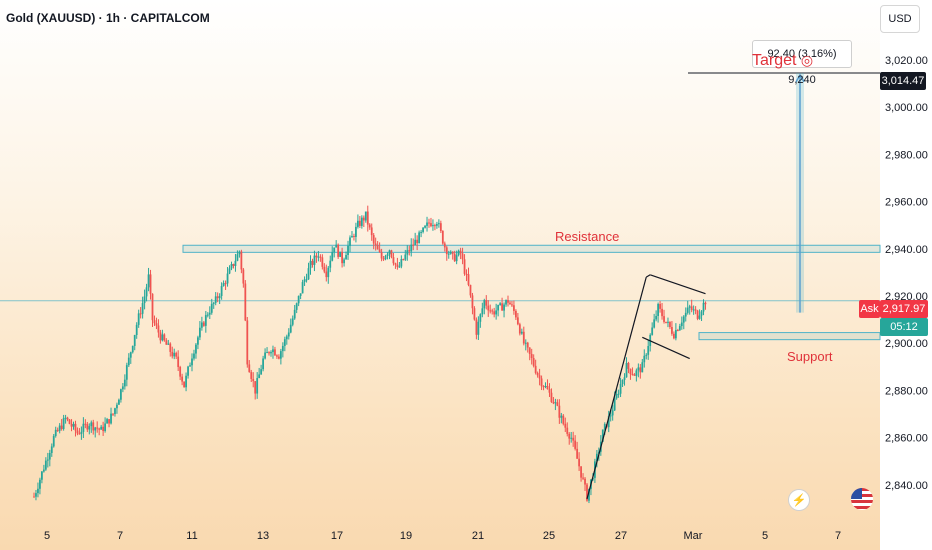 This screenshot has width=932, height=550. Describe the element at coordinates (47, 536) in the screenshot. I see `date-tick-label: 5` at that location.